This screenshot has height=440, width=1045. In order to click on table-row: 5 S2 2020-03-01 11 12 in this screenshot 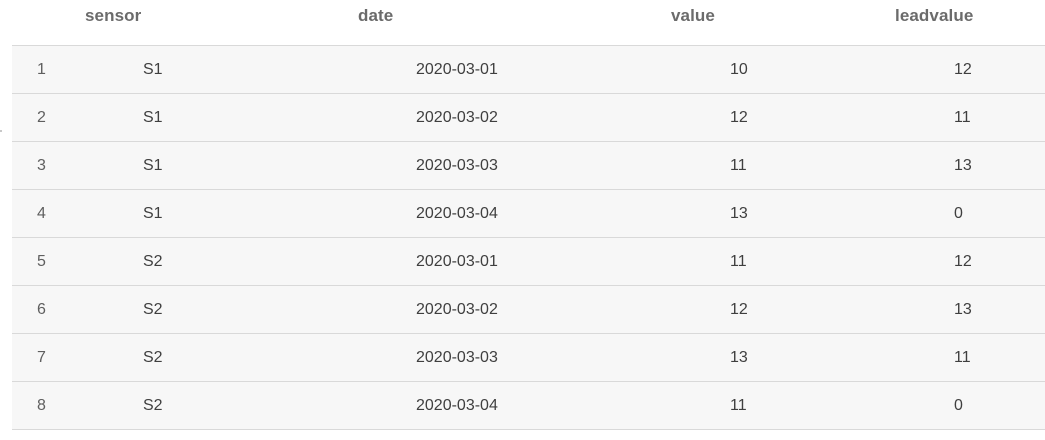, I will do `click(528, 262)`.